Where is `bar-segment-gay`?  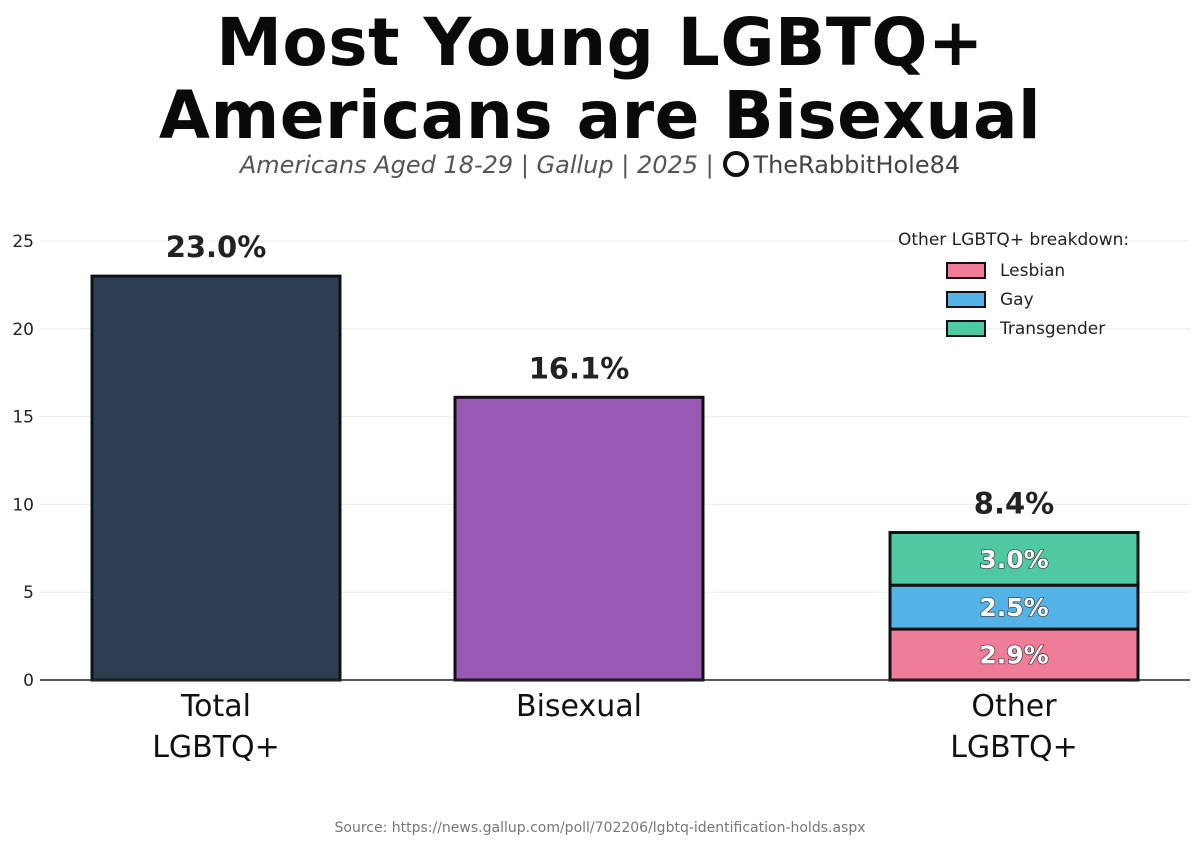
bar-segment-gay is located at coordinates (1014, 607).